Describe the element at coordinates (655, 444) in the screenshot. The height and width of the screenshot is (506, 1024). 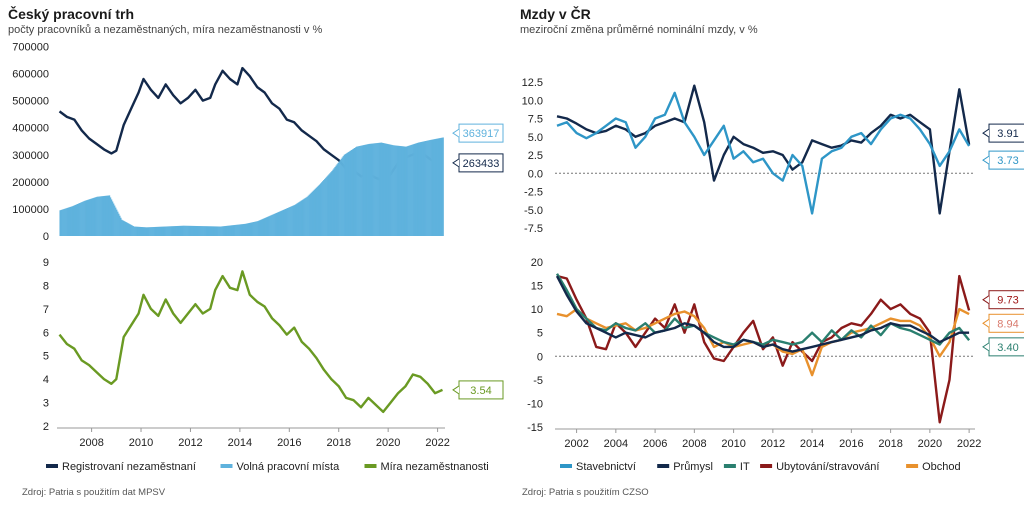
I see `x-tick-label: 2006` at that location.